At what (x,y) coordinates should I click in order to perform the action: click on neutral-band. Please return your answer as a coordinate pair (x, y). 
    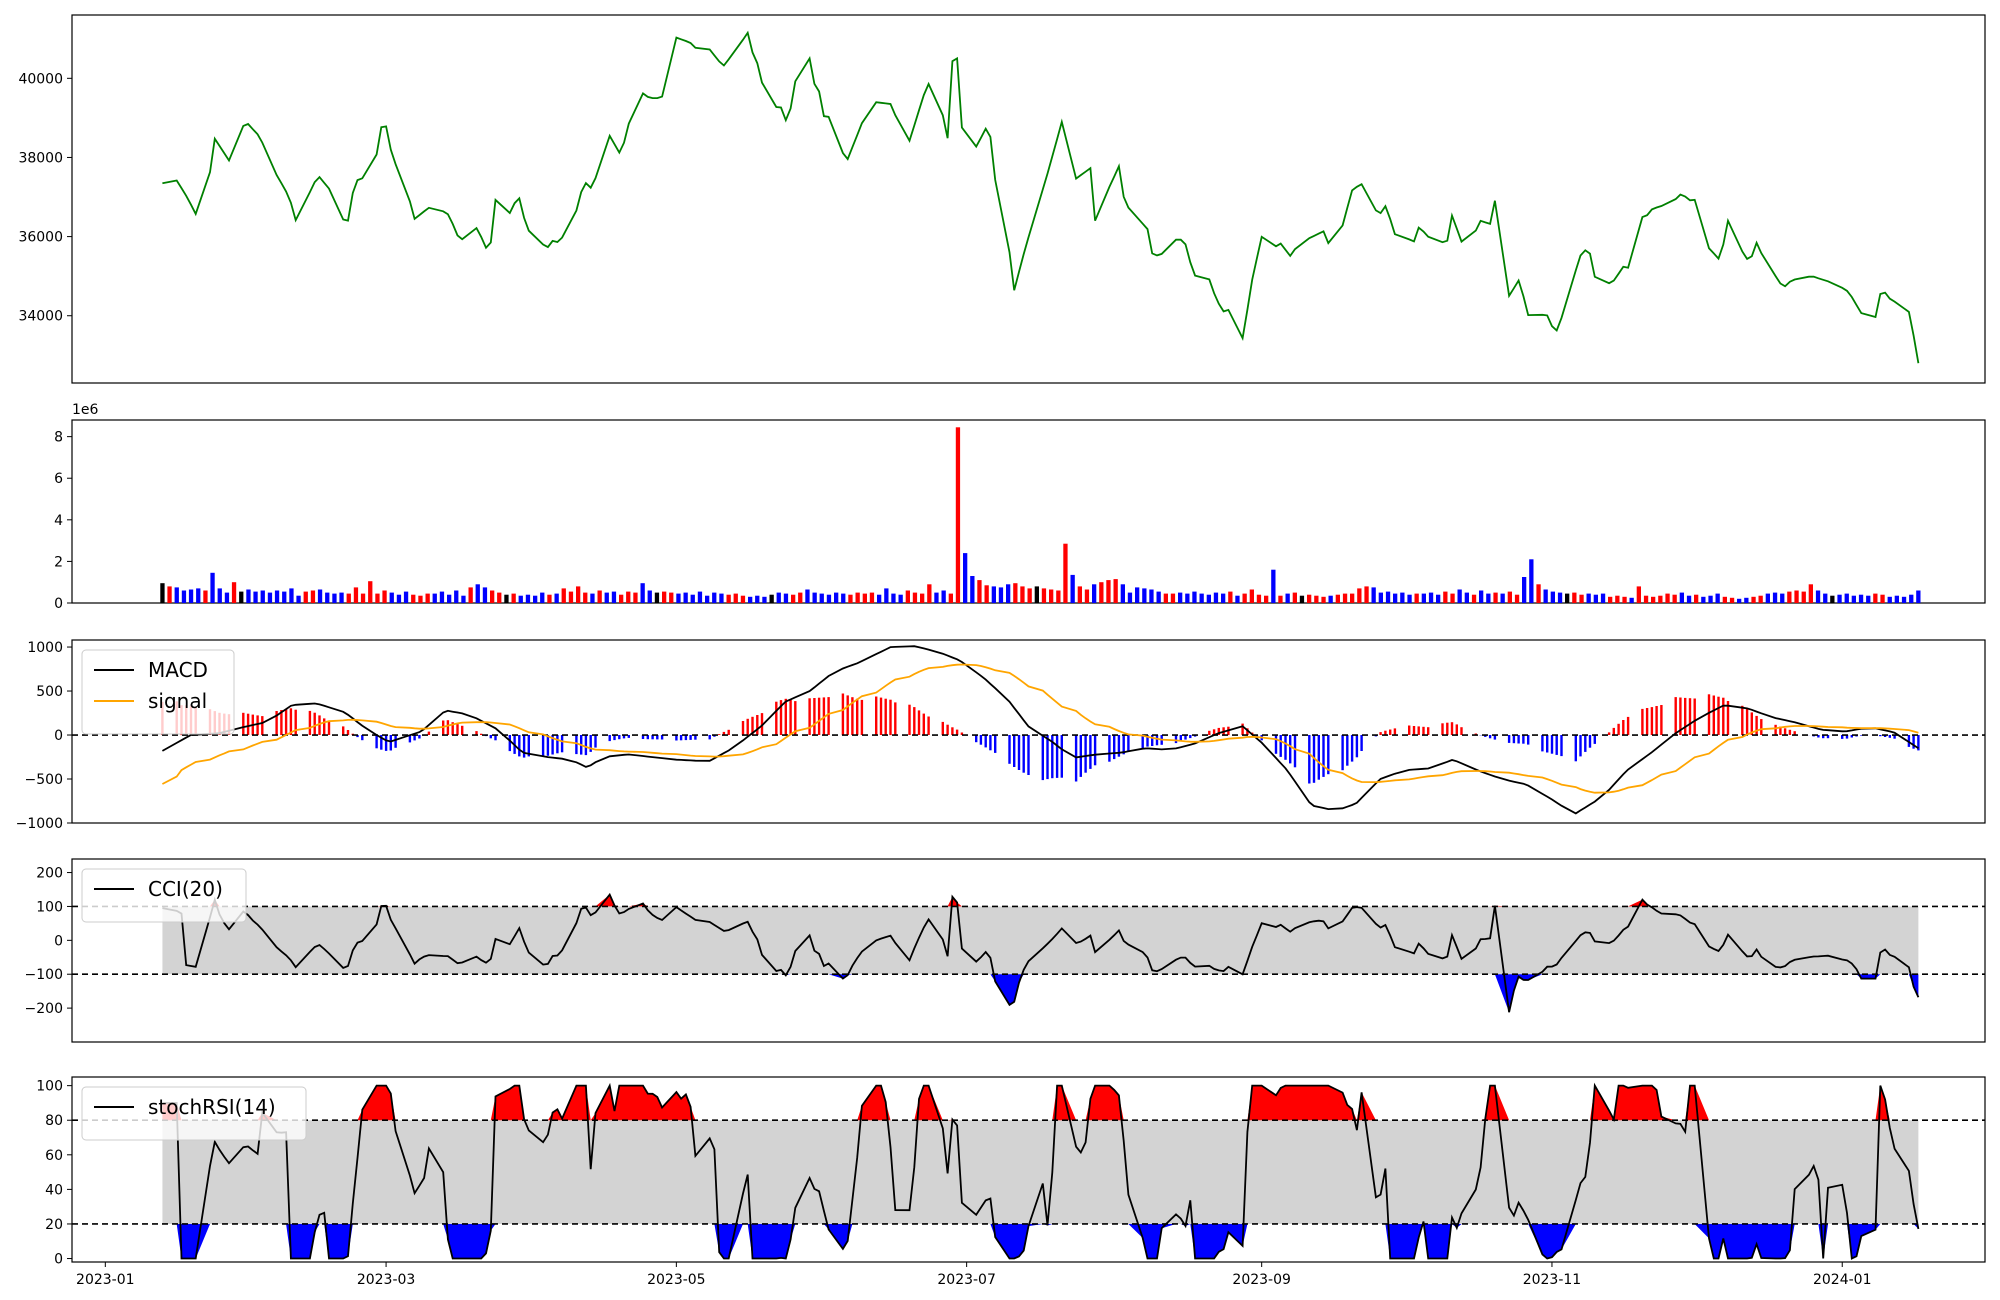
    Looking at the image, I should click on (1040, 1172).